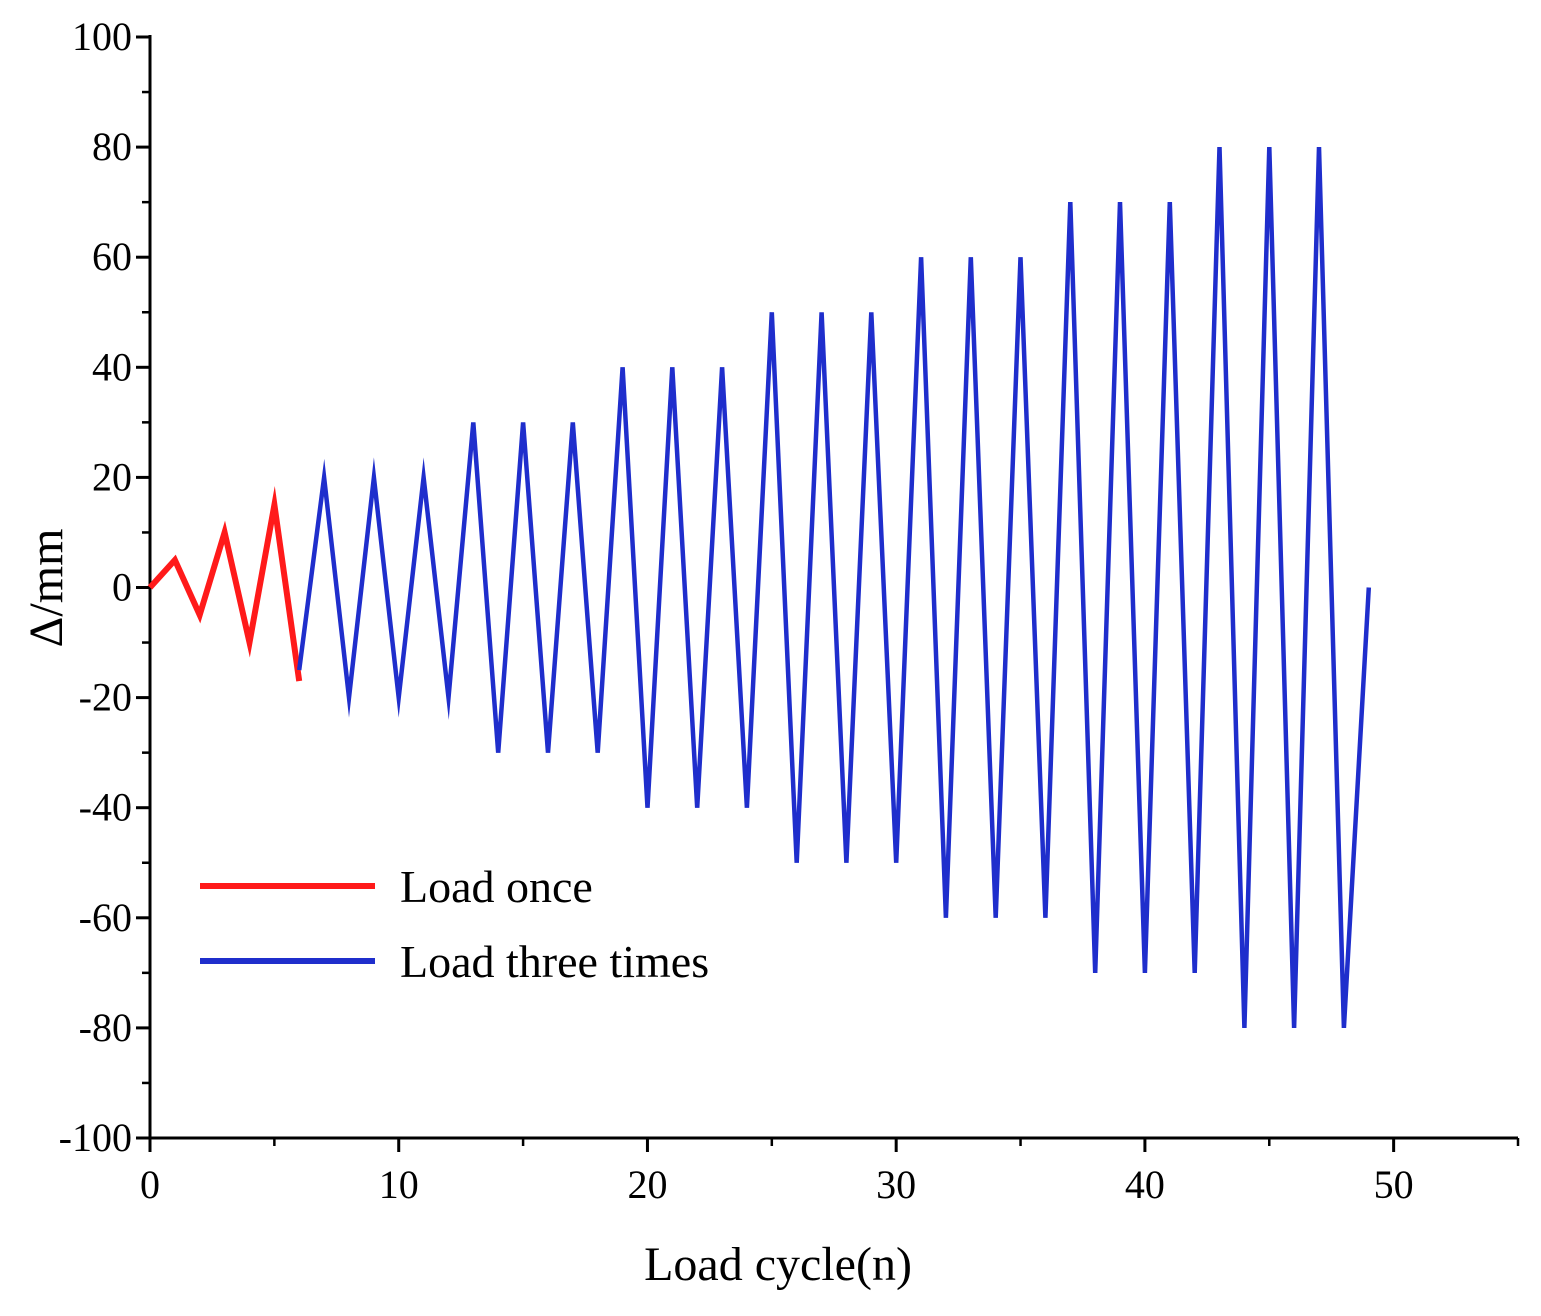 The height and width of the screenshot is (1316, 1541). I want to click on y-tick-label: 80, so click(112, 146).